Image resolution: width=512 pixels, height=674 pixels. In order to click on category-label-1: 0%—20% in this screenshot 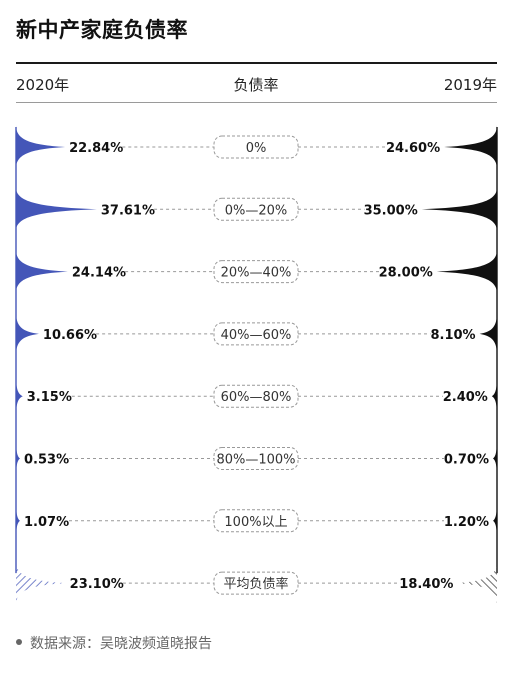, I will do `click(256, 210)`.